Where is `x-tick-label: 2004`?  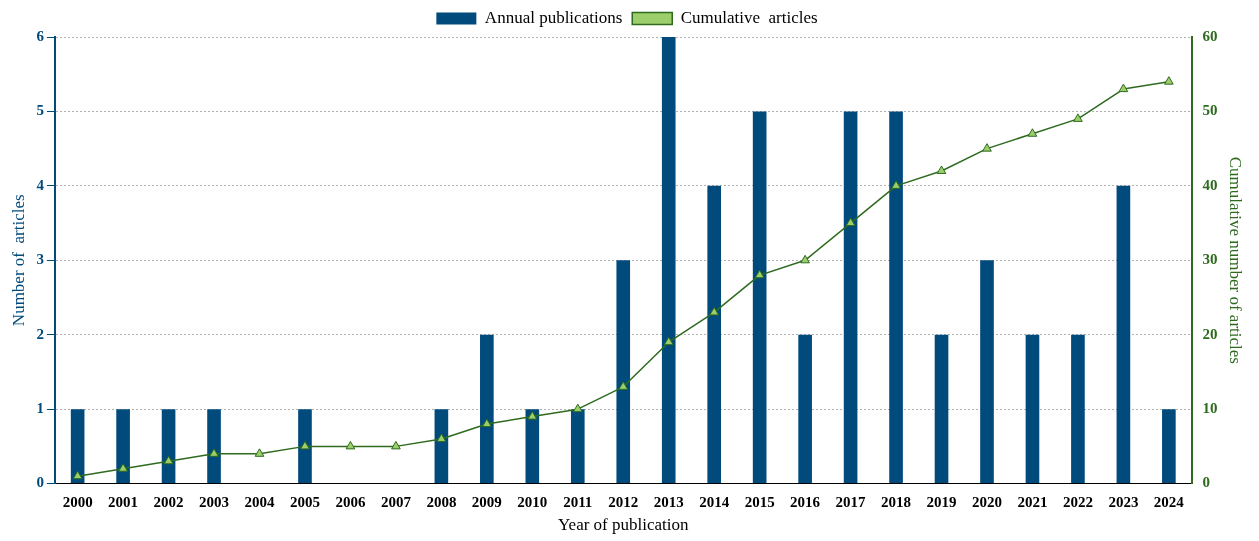
x-tick-label: 2004 is located at coordinates (260, 502).